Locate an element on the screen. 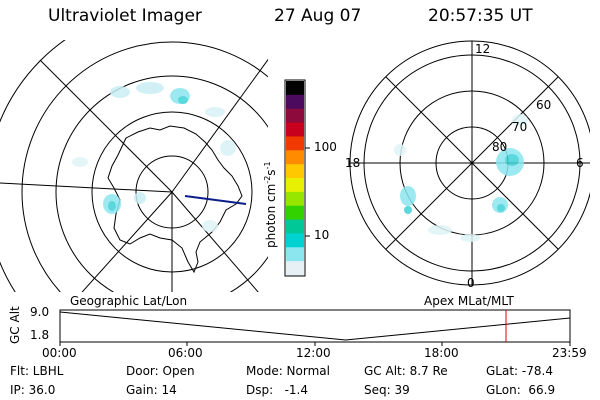  coastline is located at coordinates (175, 199).